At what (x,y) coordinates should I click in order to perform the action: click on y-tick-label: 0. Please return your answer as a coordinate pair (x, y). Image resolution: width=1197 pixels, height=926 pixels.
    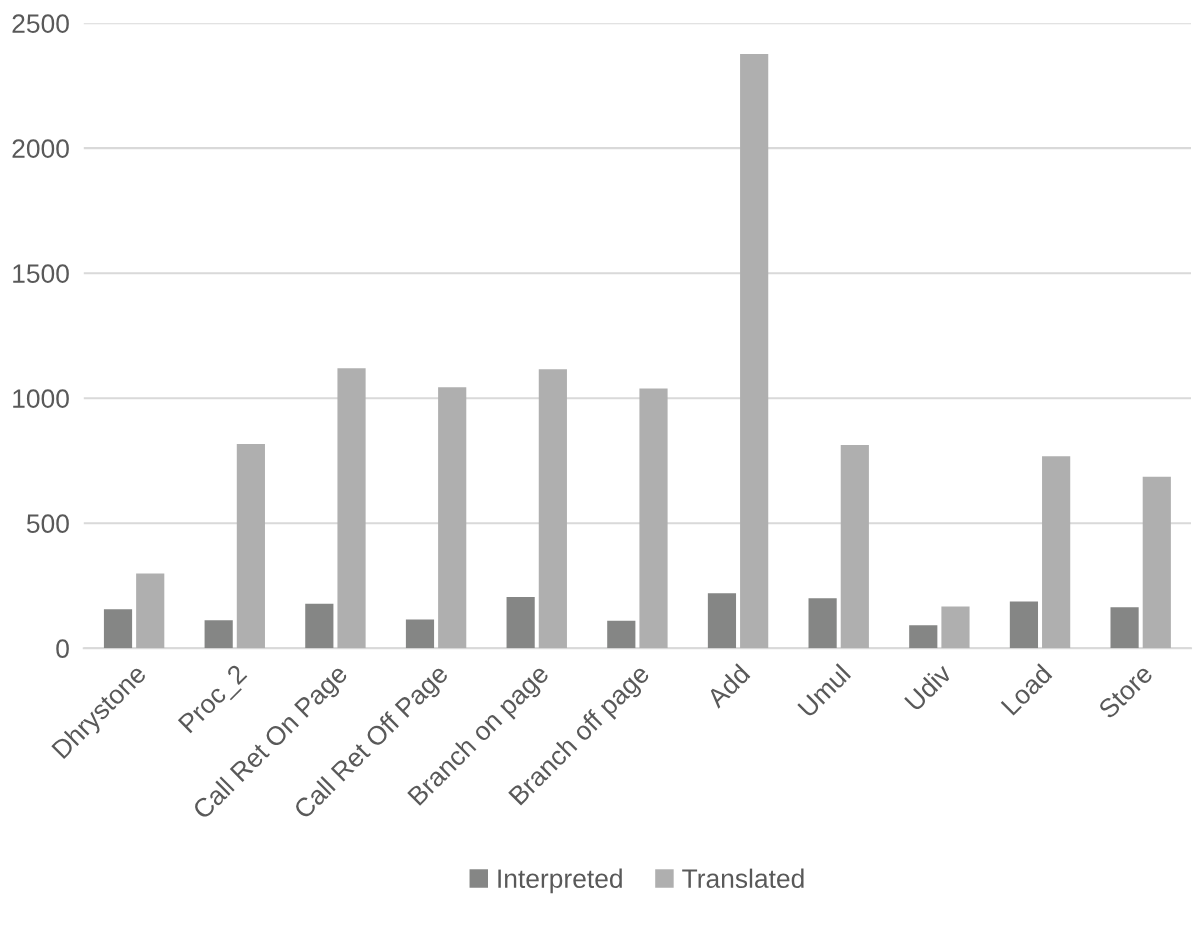
    Looking at the image, I should click on (62, 649).